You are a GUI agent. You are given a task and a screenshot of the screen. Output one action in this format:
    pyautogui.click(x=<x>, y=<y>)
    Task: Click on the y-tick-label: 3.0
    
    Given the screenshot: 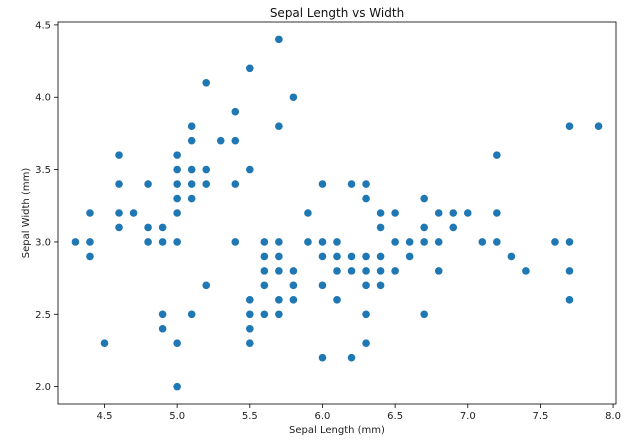 What is the action you would take?
    pyautogui.click(x=43, y=242)
    